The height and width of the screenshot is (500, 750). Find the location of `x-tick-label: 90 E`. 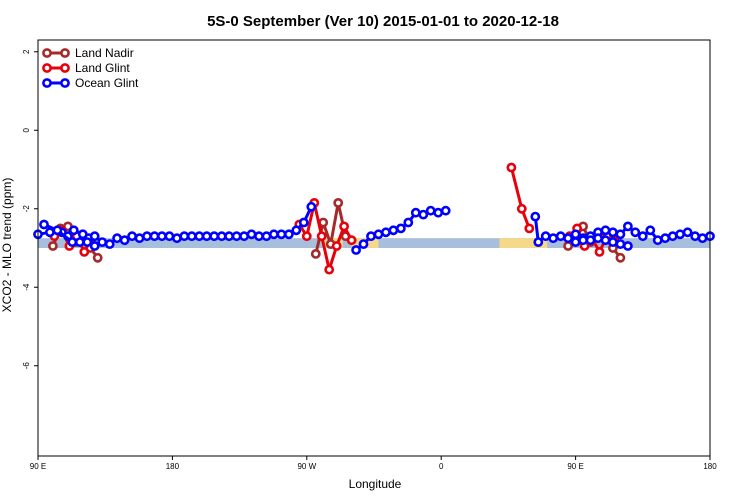

x-tick-label: 90 E is located at coordinates (575, 466).